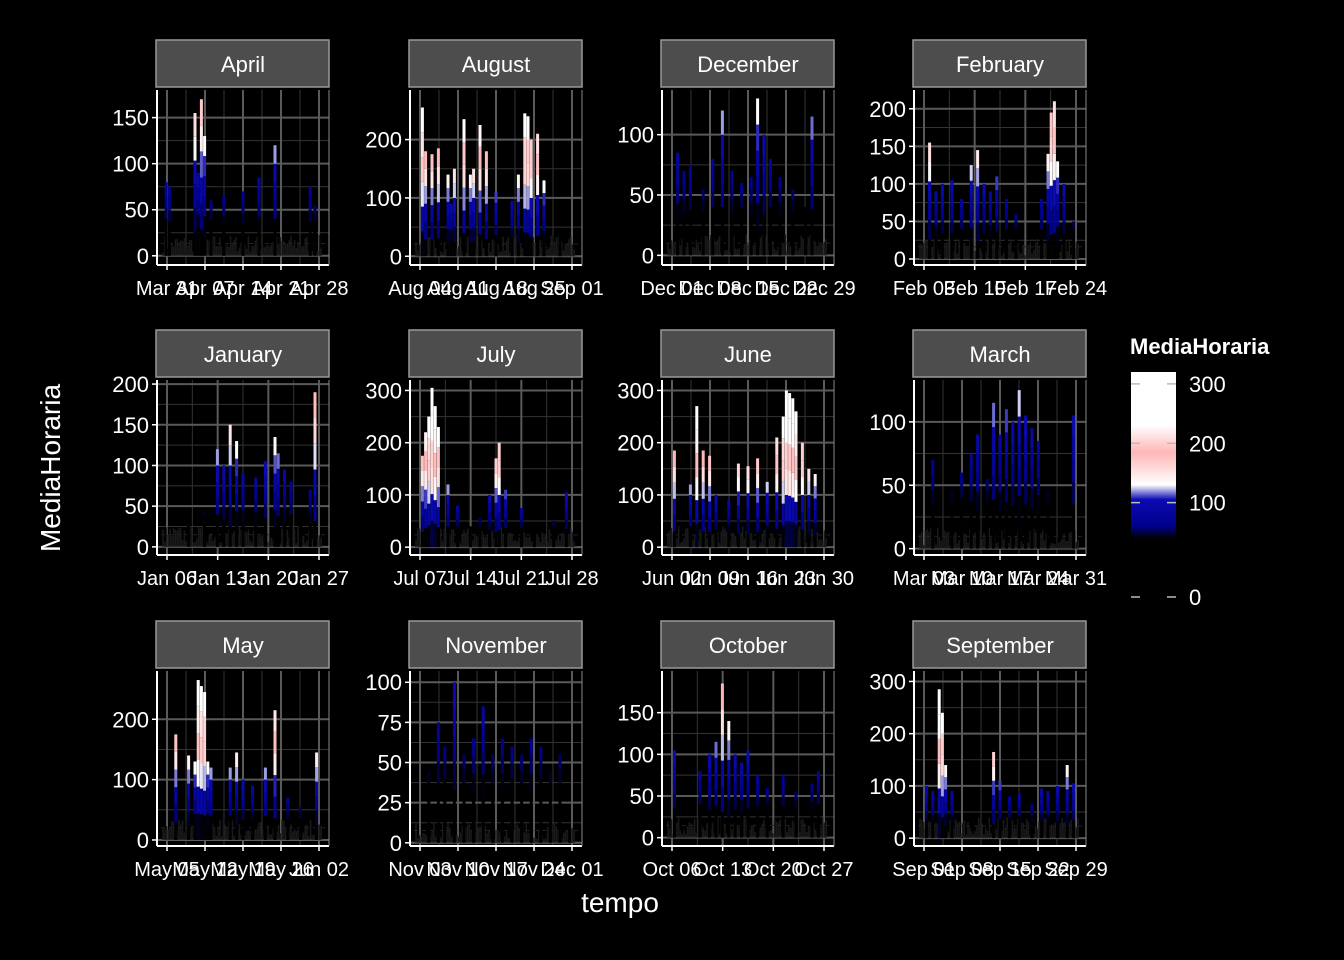 The height and width of the screenshot is (960, 1344). What do you see at coordinates (419, 870) in the screenshot?
I see `x-tick-label: Nov 03` at bounding box center [419, 870].